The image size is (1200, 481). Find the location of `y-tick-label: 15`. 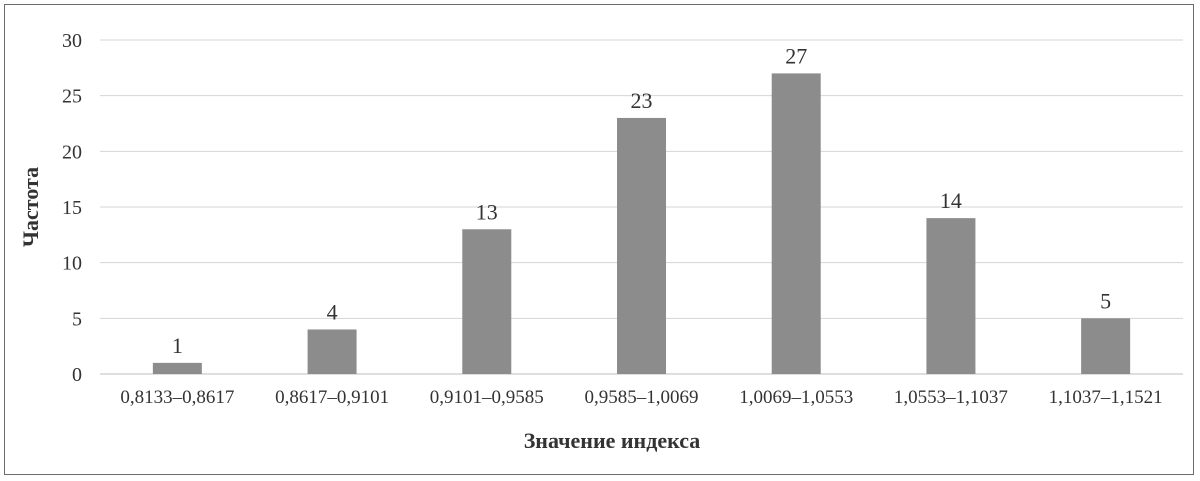

y-tick-label: 15 is located at coordinates (72, 208).